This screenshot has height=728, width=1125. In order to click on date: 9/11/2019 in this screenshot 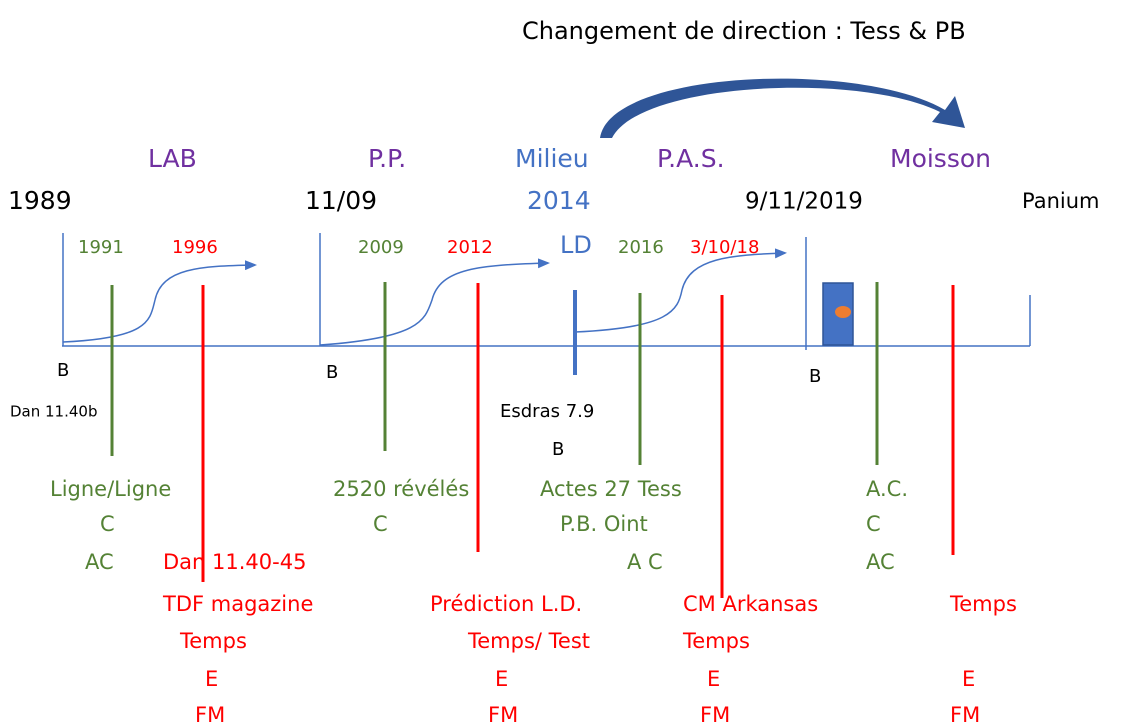, I will do `click(804, 202)`.